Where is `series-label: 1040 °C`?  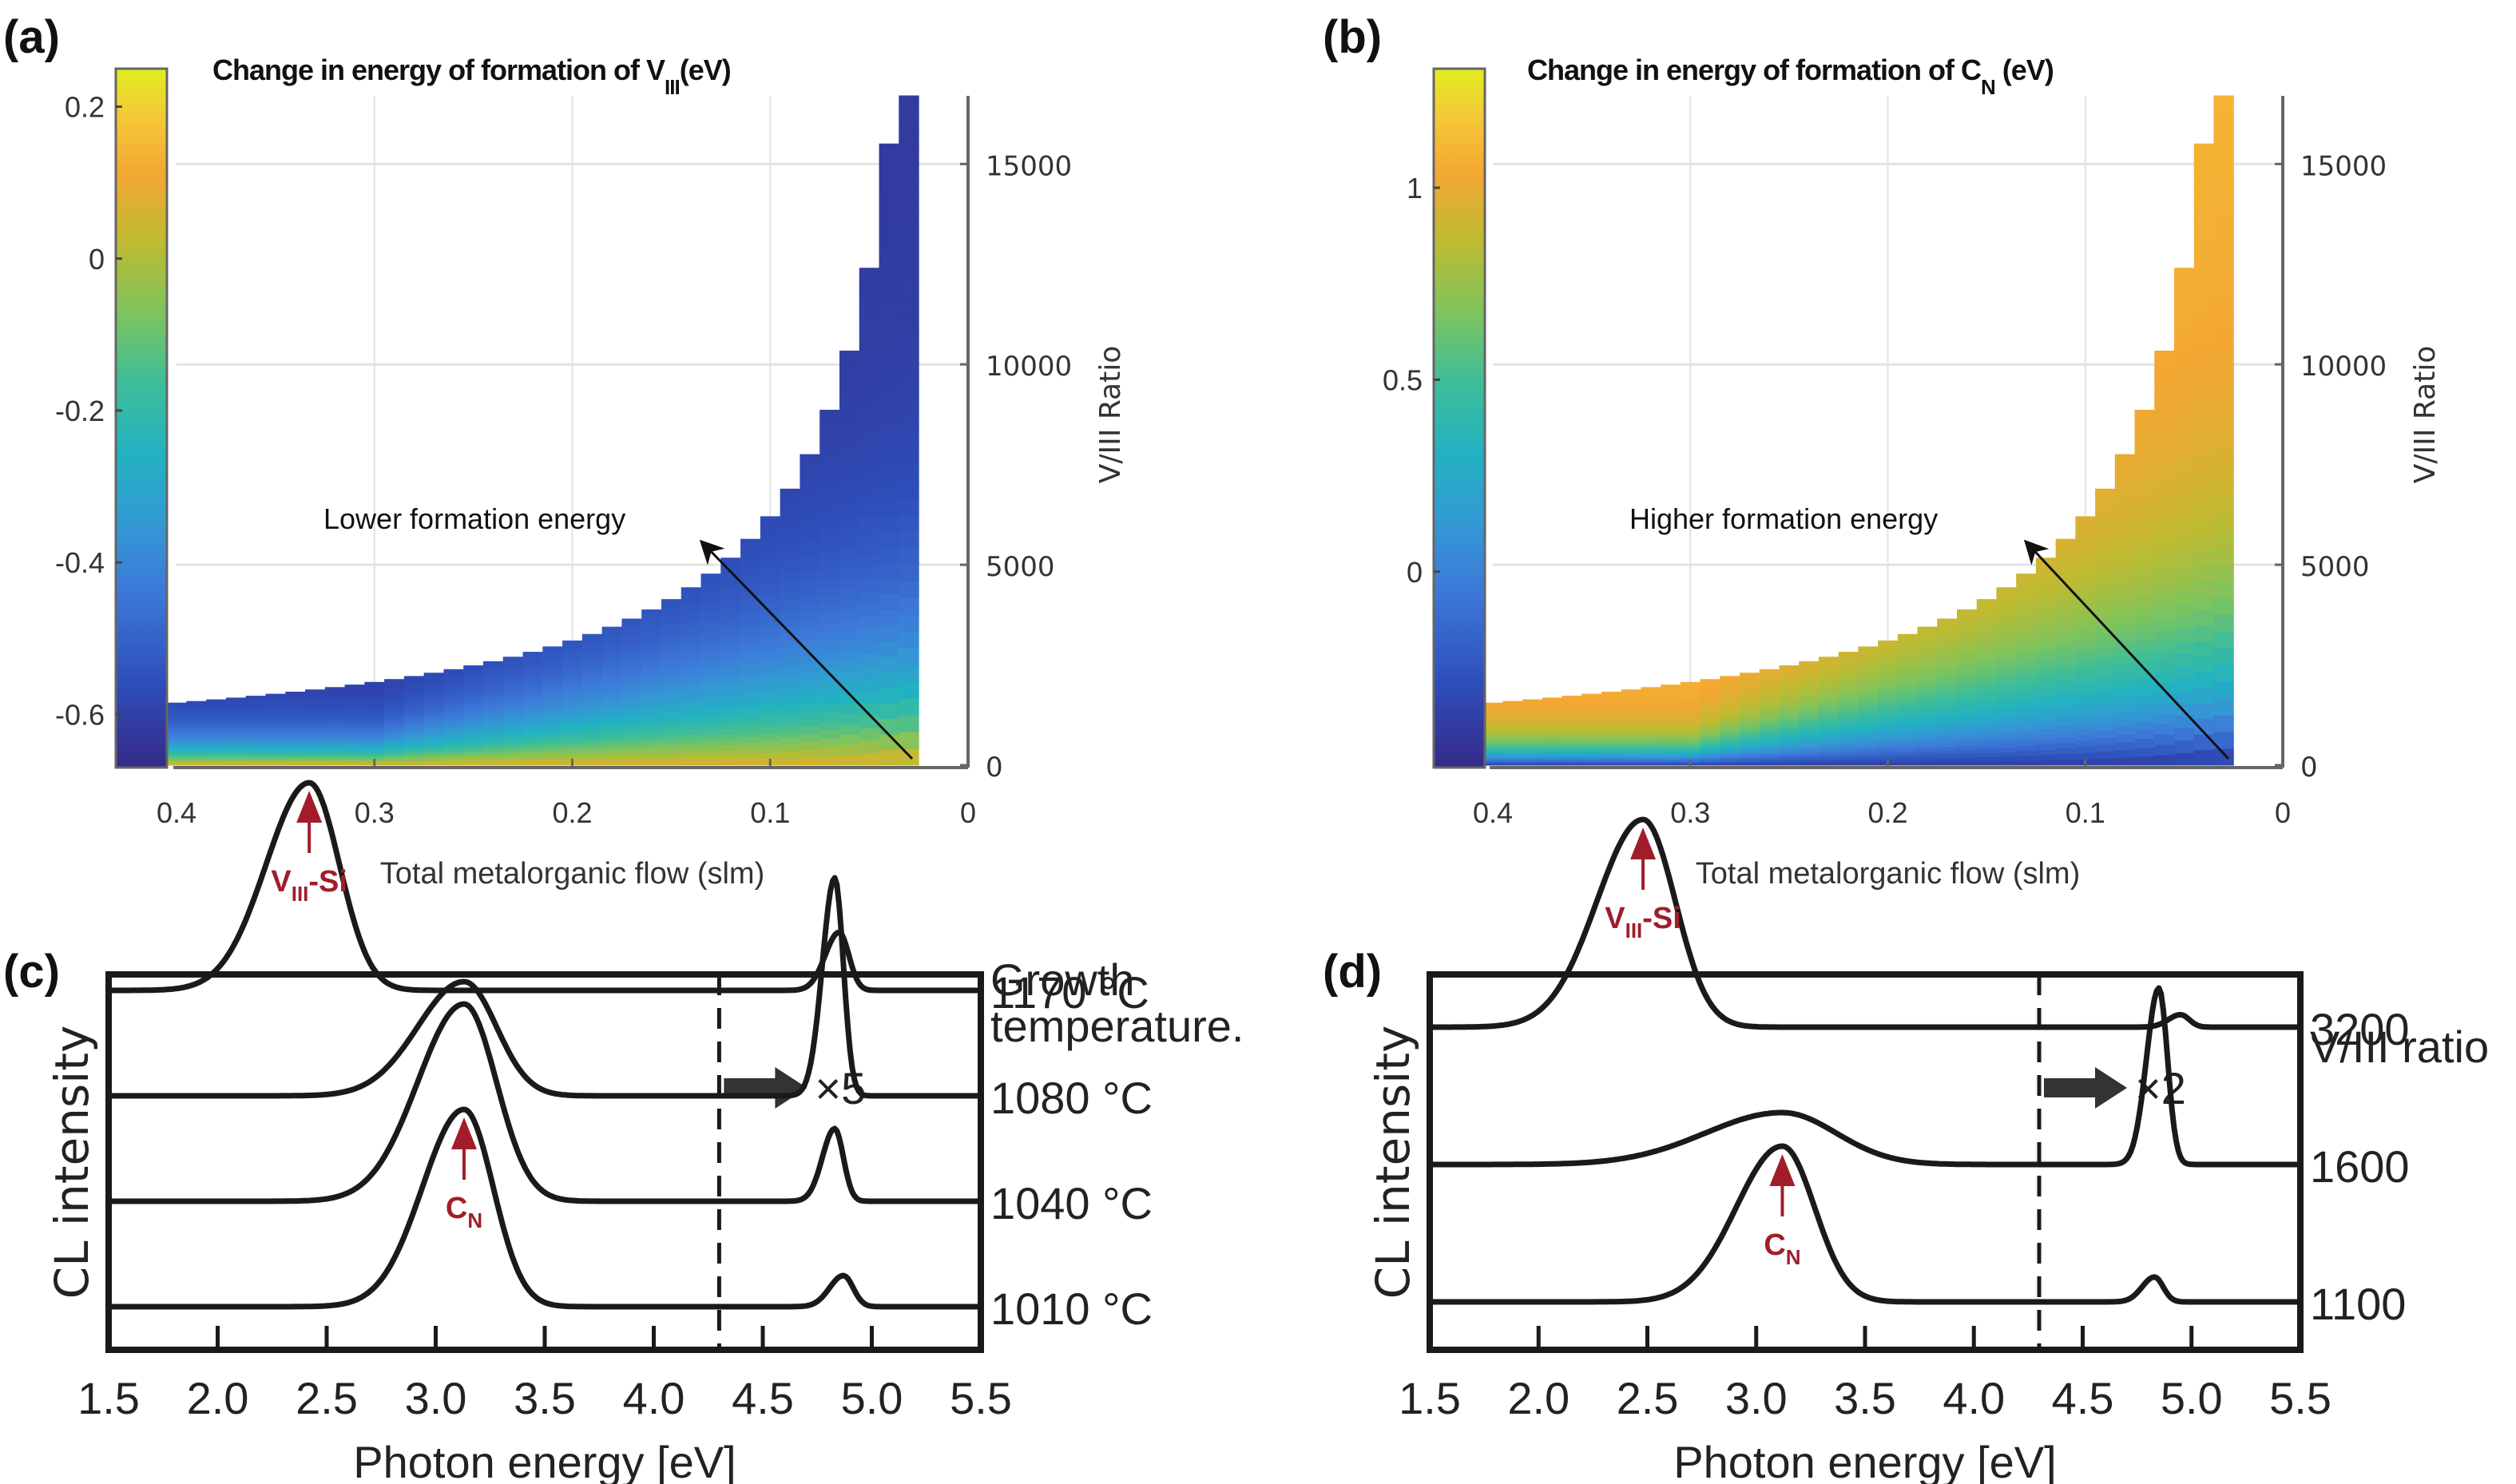 series-label: 1040 °C is located at coordinates (1071, 1203).